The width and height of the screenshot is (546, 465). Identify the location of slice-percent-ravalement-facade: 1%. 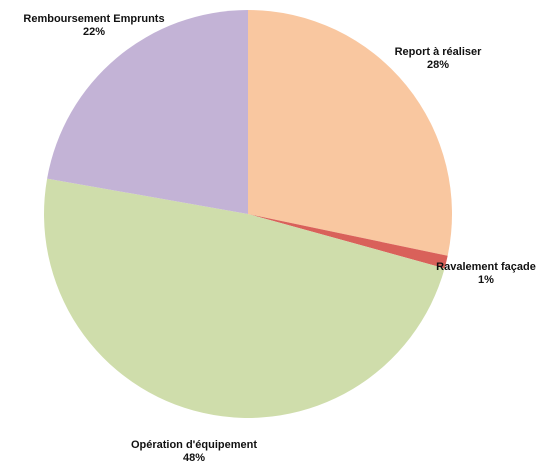
(486, 280).